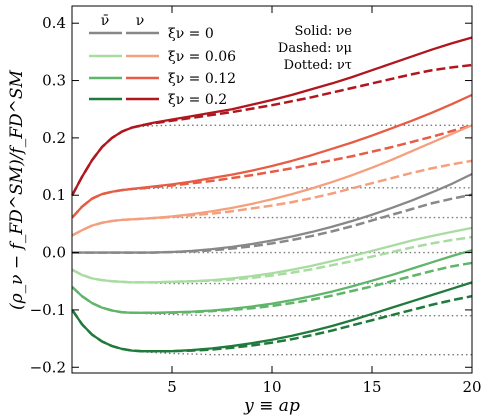  What do you see at coordinates (54, 23) in the screenshot?
I see `y-tick-label: 0.4` at bounding box center [54, 23].